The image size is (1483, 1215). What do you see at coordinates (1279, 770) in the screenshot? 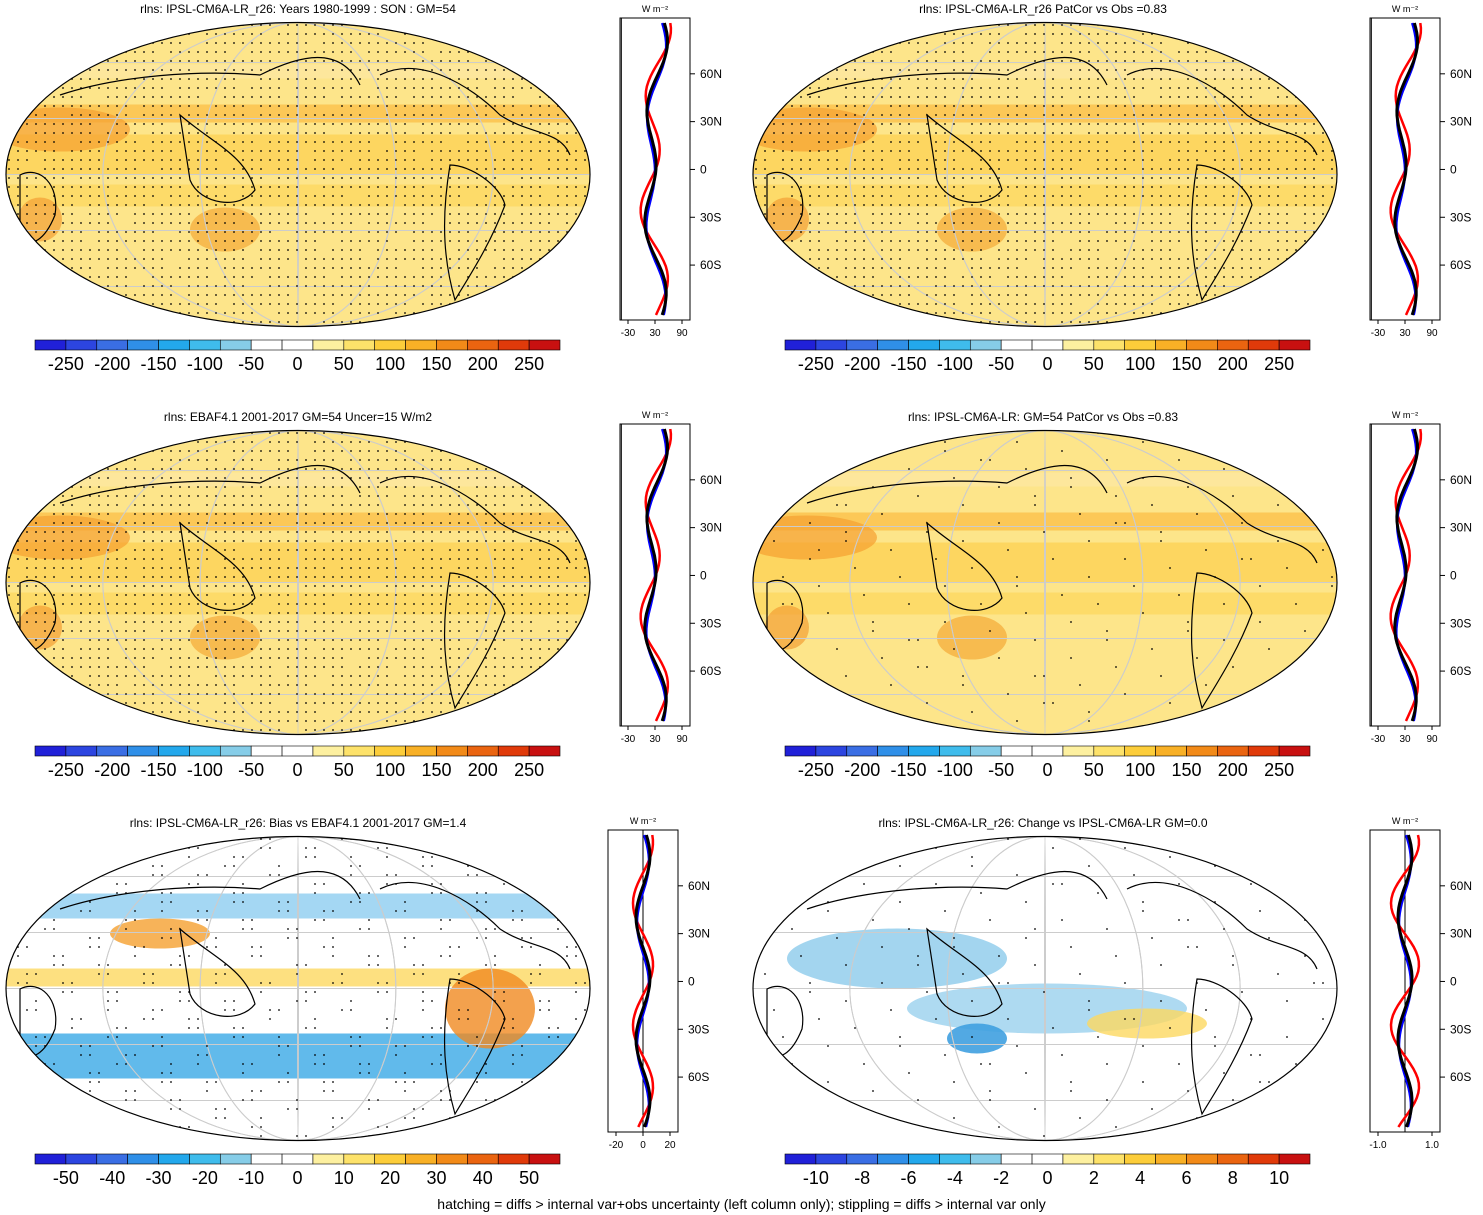
I see `colorbar-tick-label: 250` at bounding box center [1279, 770].